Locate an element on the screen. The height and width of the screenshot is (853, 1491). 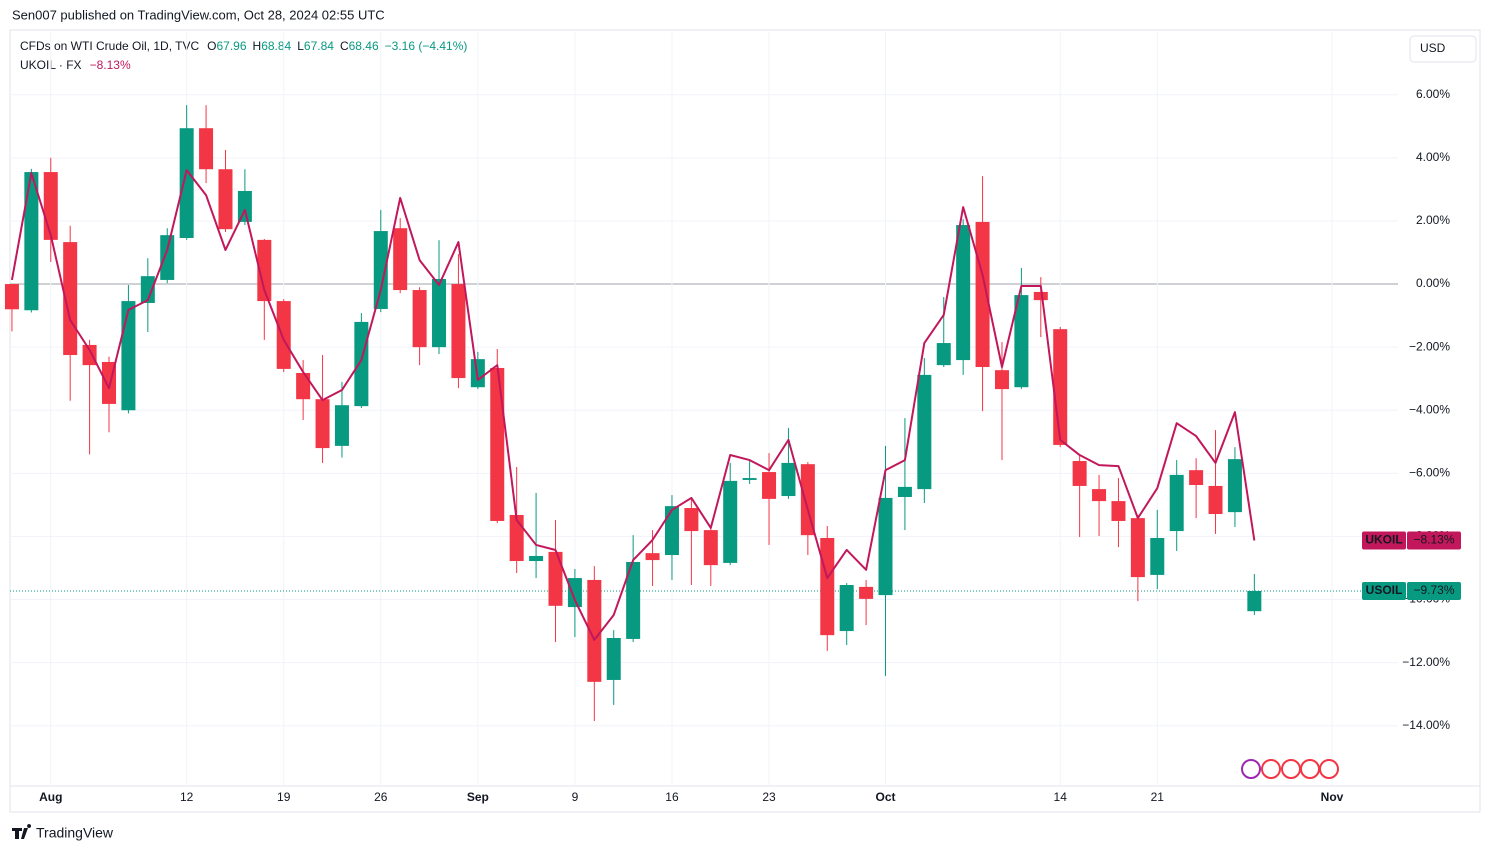
compare-change: −8.13% is located at coordinates (110, 65).